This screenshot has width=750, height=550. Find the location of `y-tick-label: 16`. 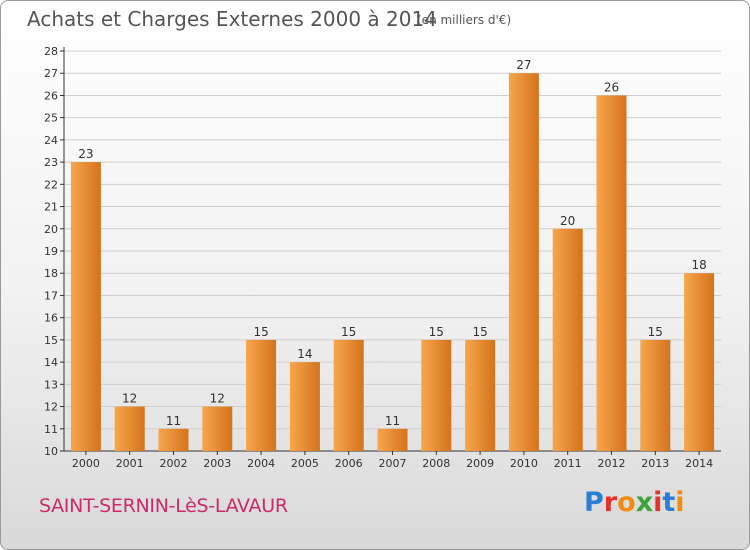

y-tick-label: 16 is located at coordinates (51, 318).